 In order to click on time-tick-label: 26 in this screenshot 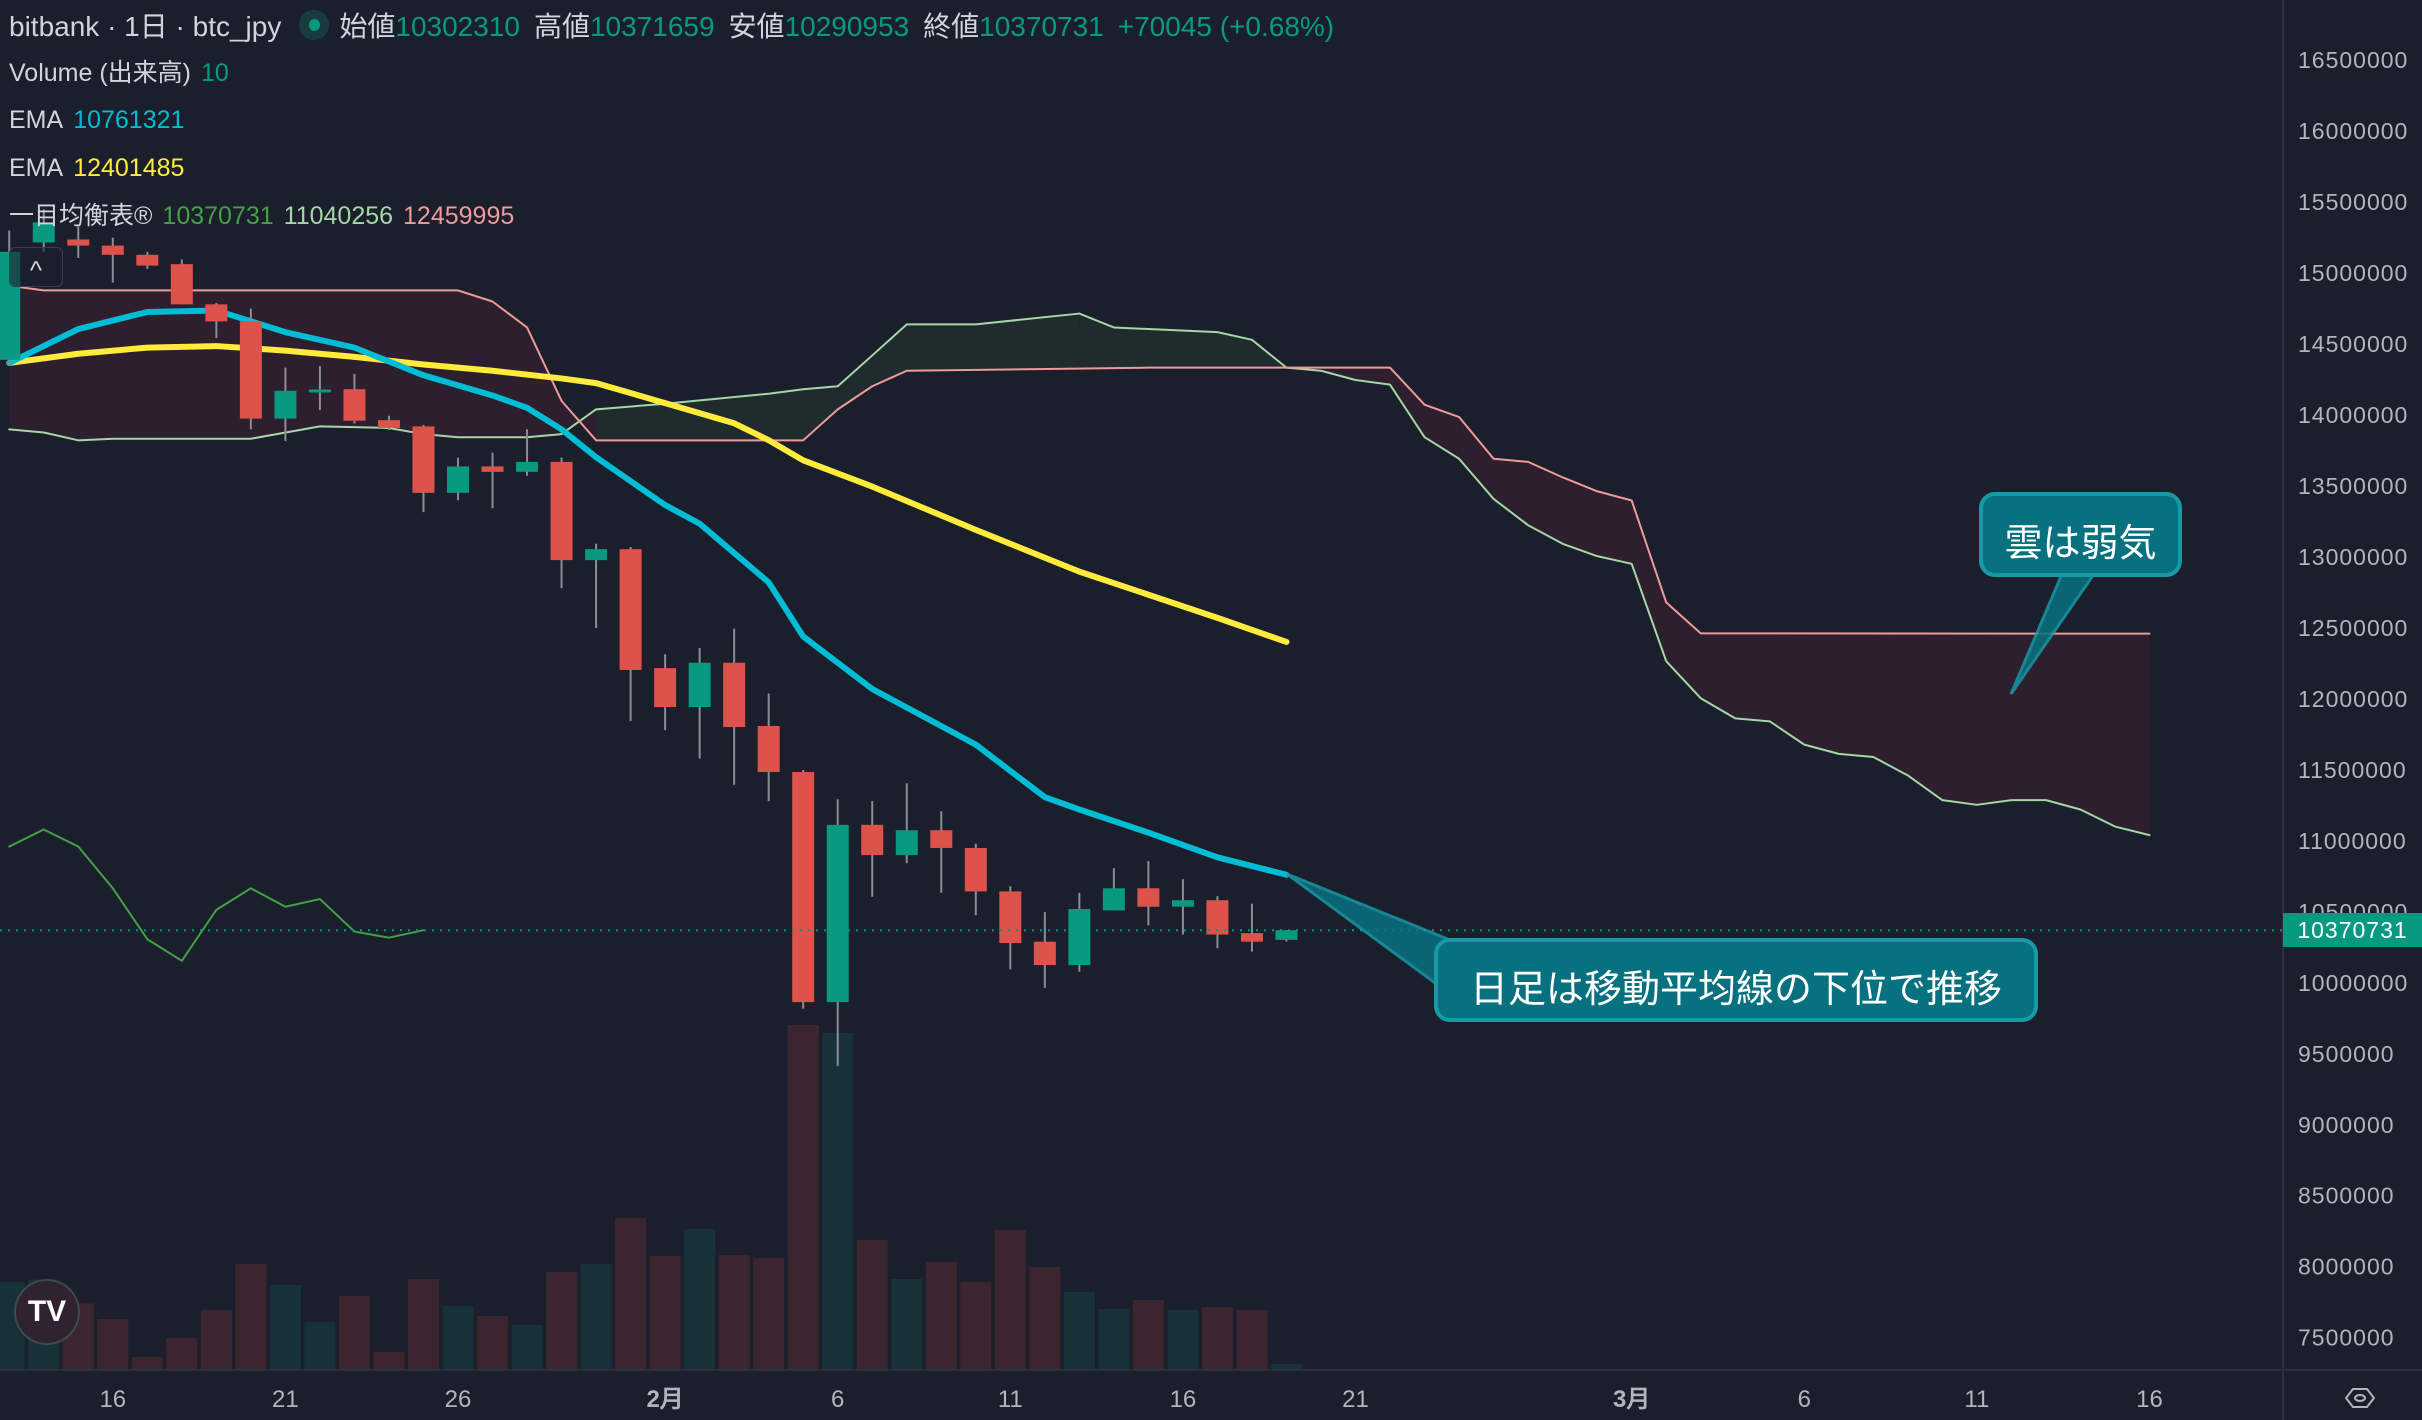, I will do `click(458, 1399)`.